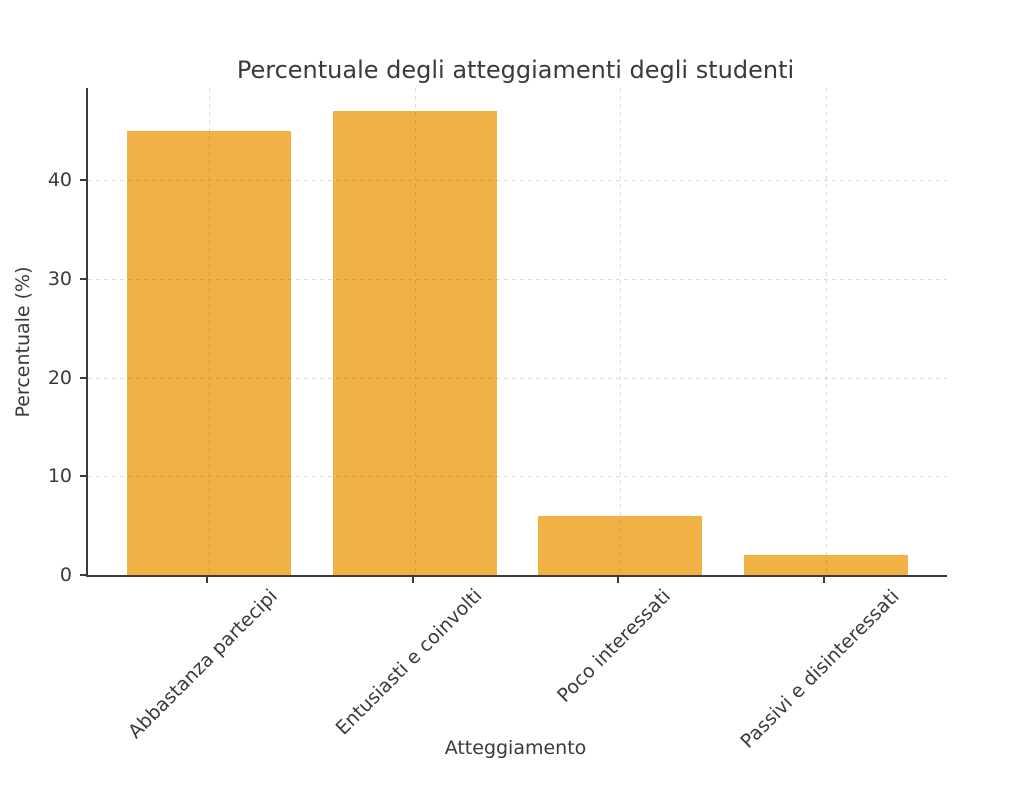  Describe the element at coordinates (515, 748) in the screenshot. I see `x-axis-label: Atteggiamento` at that location.